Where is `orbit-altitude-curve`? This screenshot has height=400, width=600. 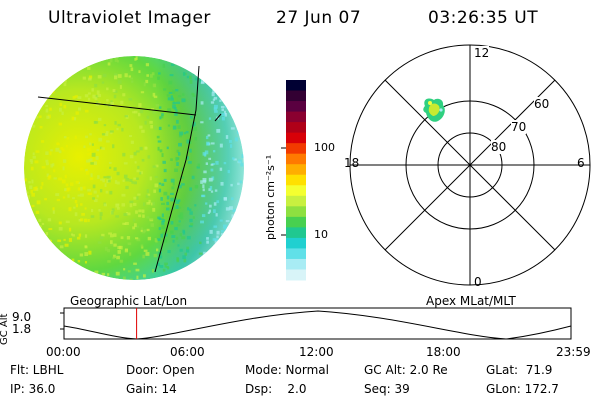 orbit-altitude-curve is located at coordinates (317, 325).